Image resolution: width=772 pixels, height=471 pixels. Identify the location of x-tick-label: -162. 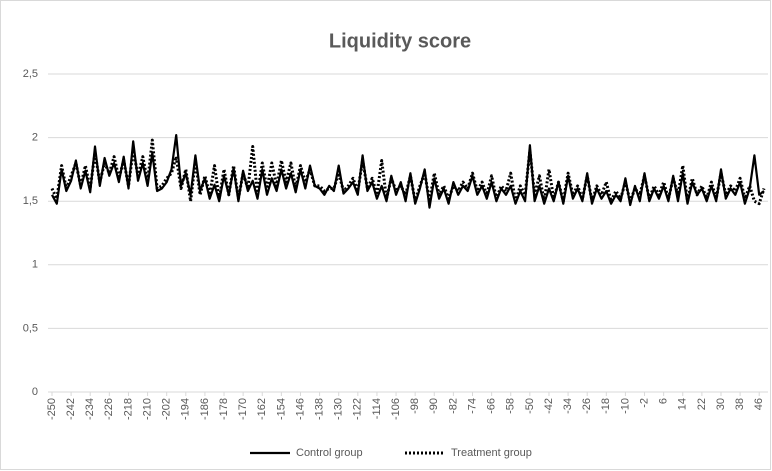
(262, 409).